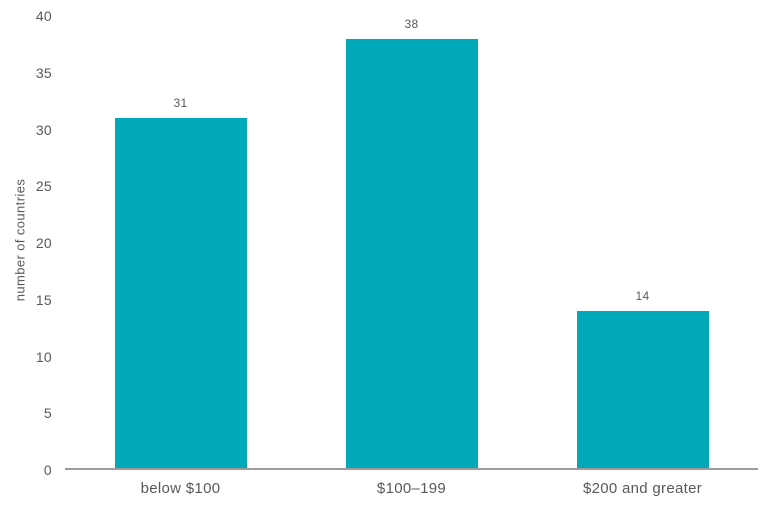 This screenshot has width=768, height=507. What do you see at coordinates (26, 243) in the screenshot?
I see `y-axis-ticks: 0 5 10 15 20 25 30 35 40` at bounding box center [26, 243].